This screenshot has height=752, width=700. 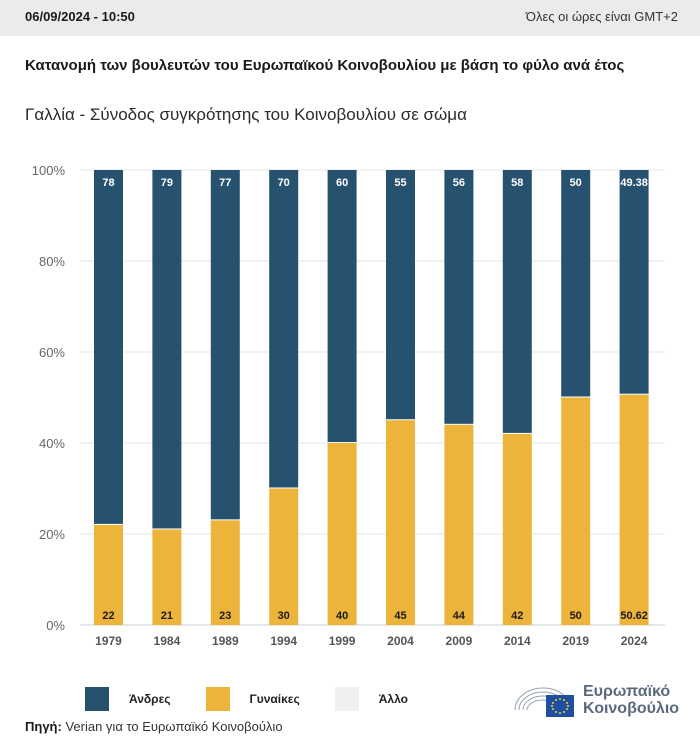 I want to click on data-label-women: 50.62, so click(x=634, y=616).